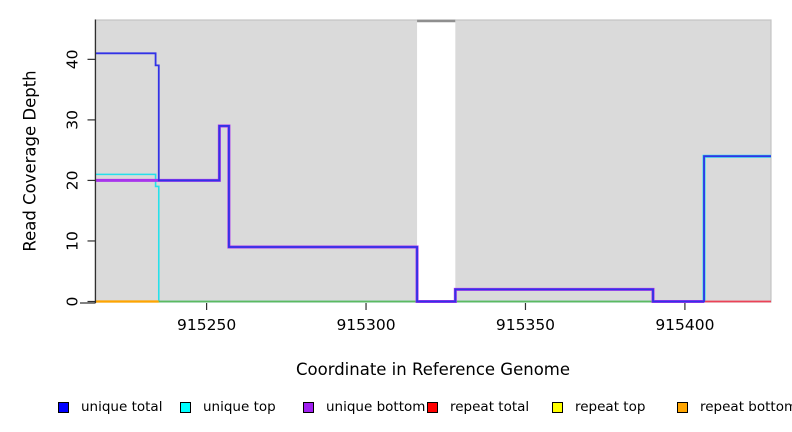  Describe the element at coordinates (73, 302) in the screenshot. I see `y-tick-label: 0` at that location.